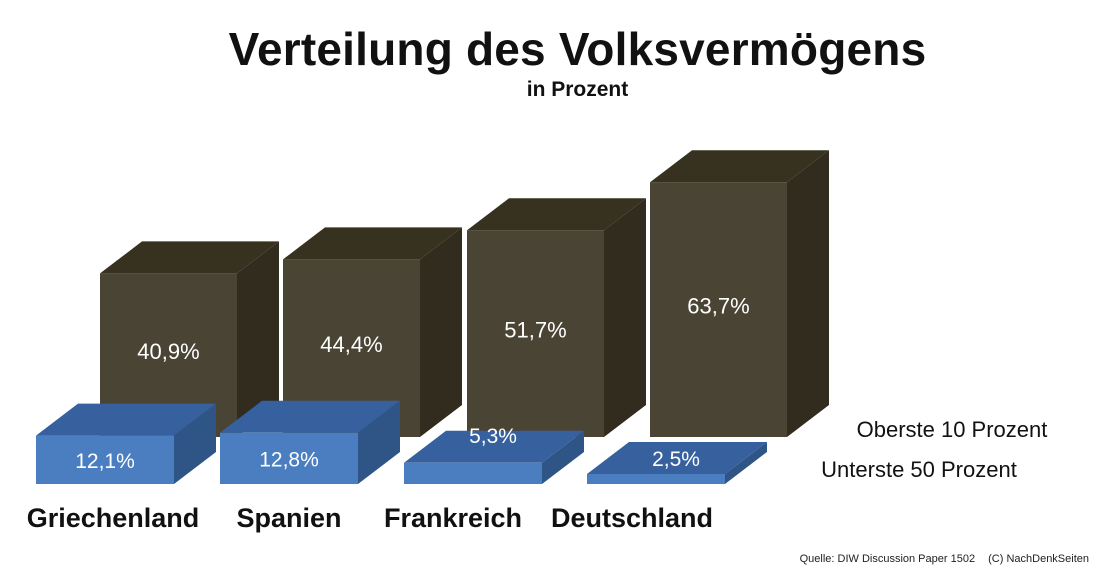  Describe the element at coordinates (952, 429) in the screenshot. I see `legend-top10: Oberste 10 Prozent` at that location.